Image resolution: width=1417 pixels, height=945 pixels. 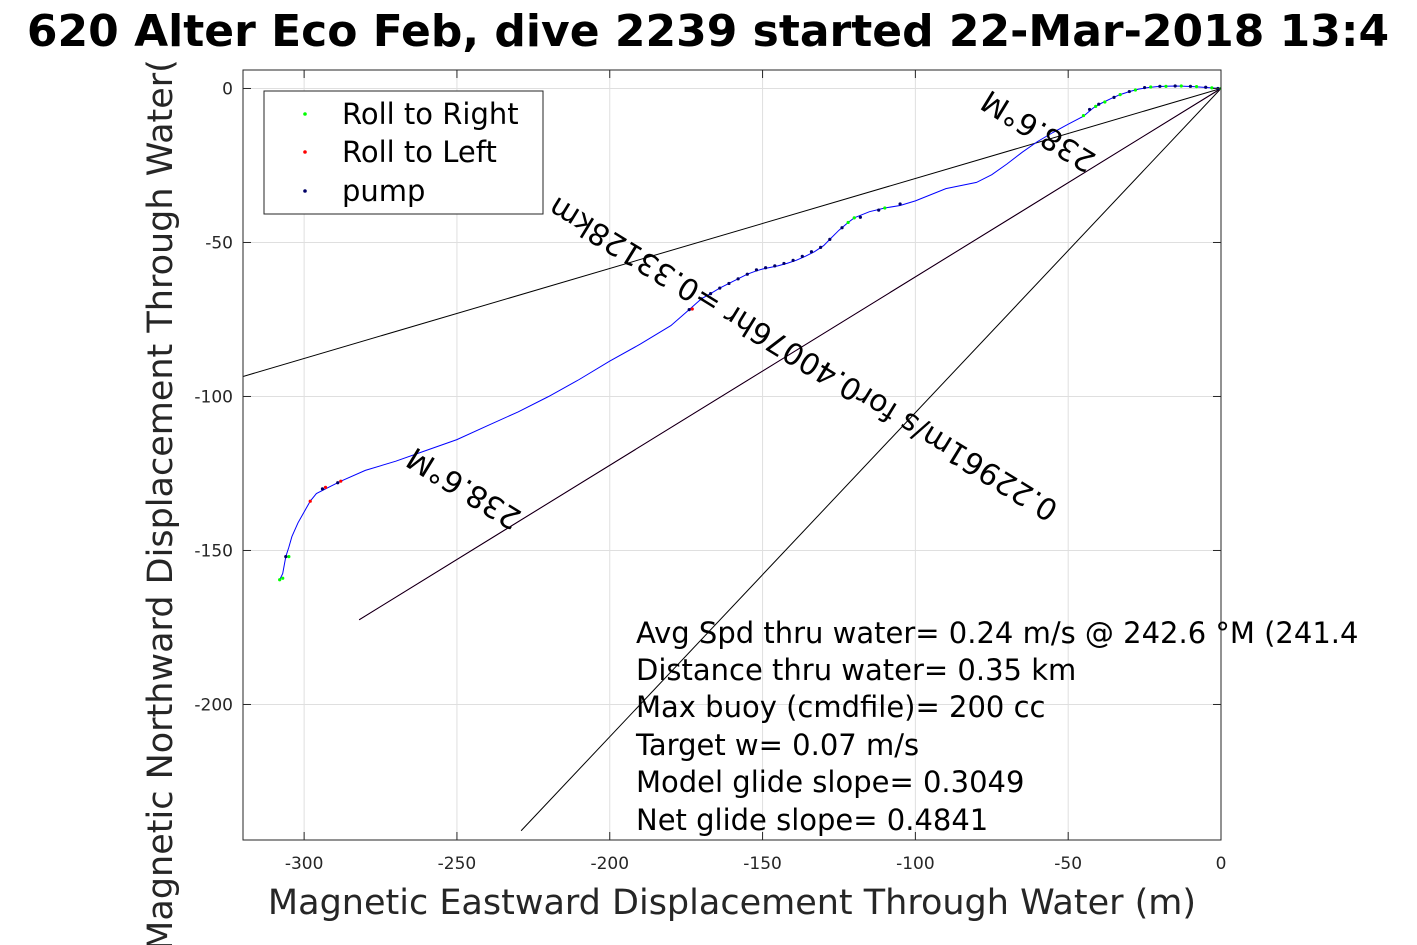 What do you see at coordinates (213, 551) in the screenshot?
I see `y-tick-label: -150` at bounding box center [213, 551].